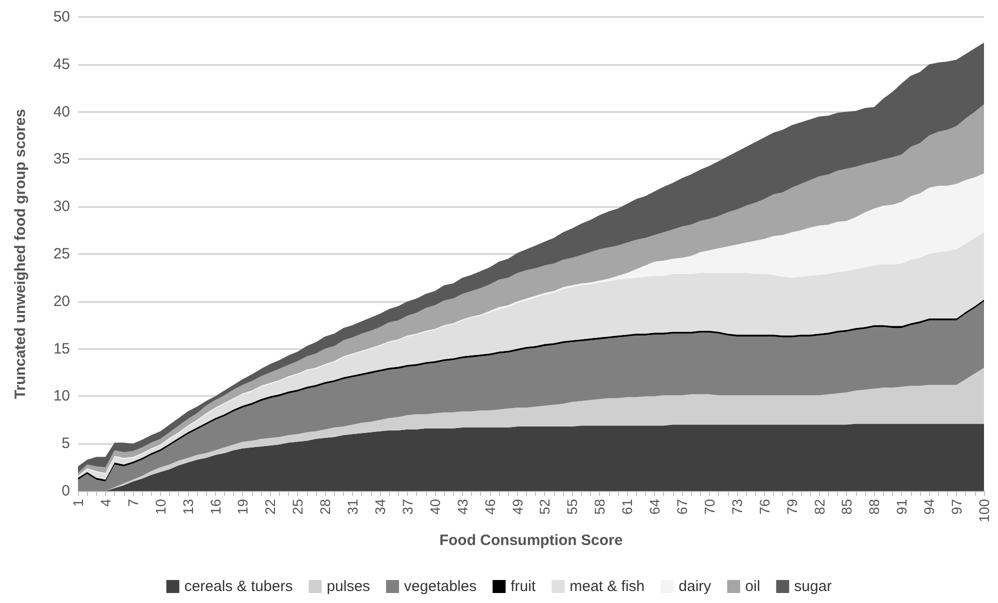  I want to click on x-tick-label: 16, so click(215, 506).